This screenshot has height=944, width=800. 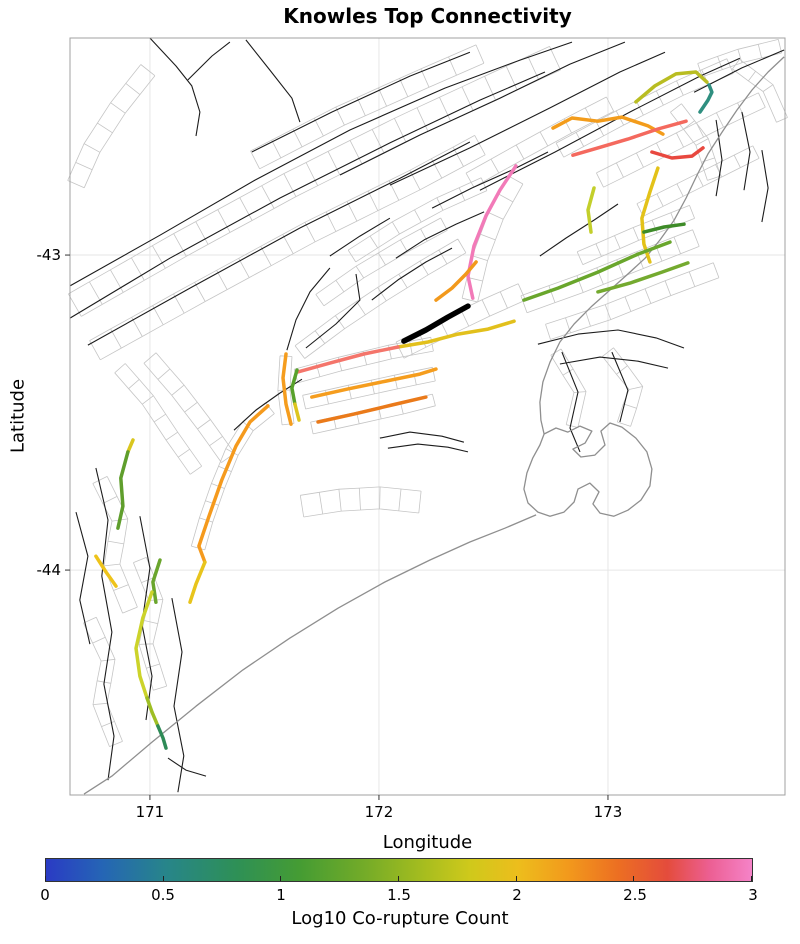 What do you see at coordinates (436, 323) in the screenshot?
I see `rupture-line-black-highlight` at bounding box center [436, 323].